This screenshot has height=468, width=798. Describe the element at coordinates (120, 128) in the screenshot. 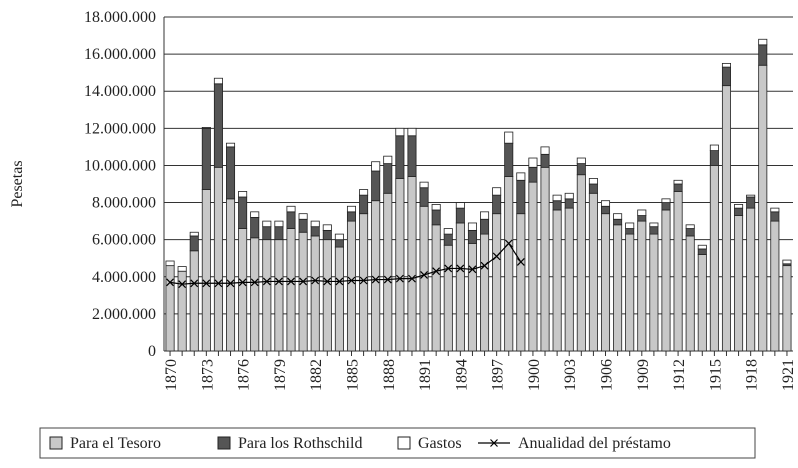

I see `y-tick-label: 12.000.000` at that location.